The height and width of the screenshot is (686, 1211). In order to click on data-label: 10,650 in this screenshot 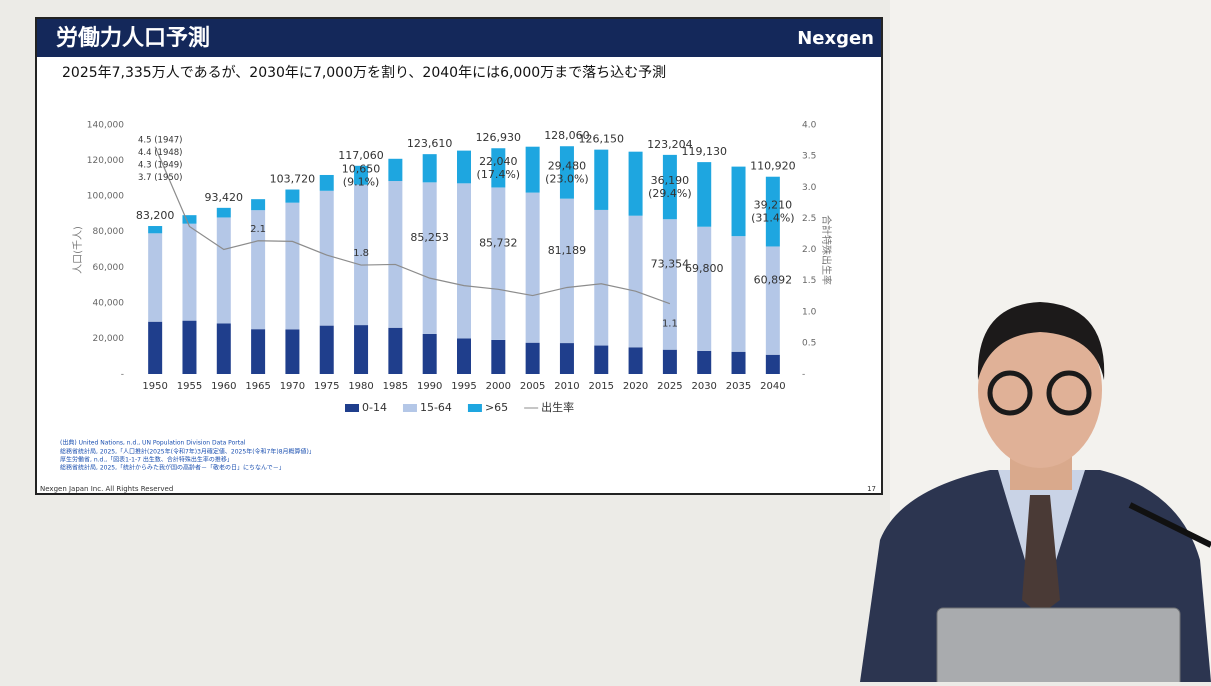, I will do `click(361, 168)`.